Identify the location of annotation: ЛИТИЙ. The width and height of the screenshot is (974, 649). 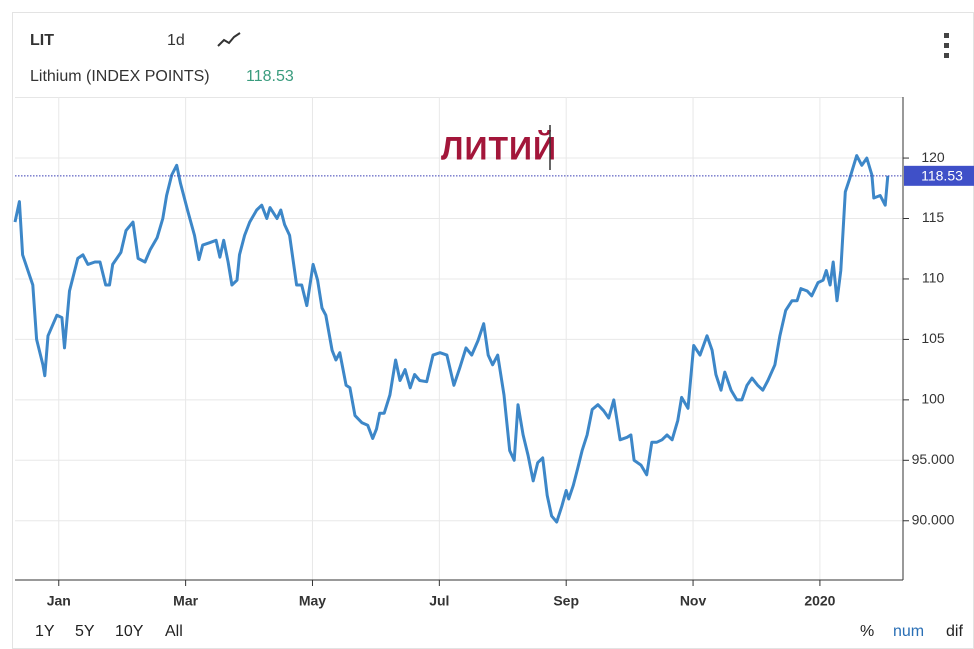
(499, 148).